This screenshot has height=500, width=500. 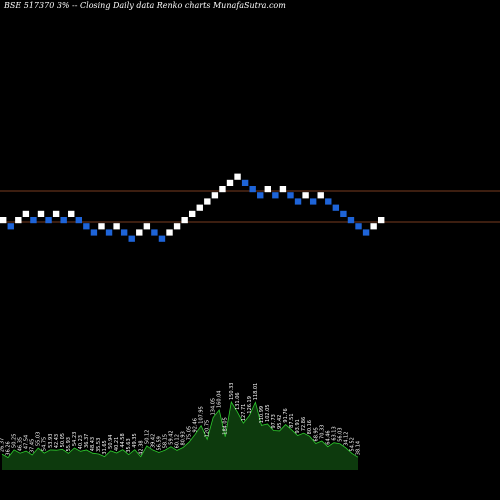 What do you see at coordinates (268, 413) in the screenshot?
I see `volume-value-label: 102.05` at bounding box center [268, 413].